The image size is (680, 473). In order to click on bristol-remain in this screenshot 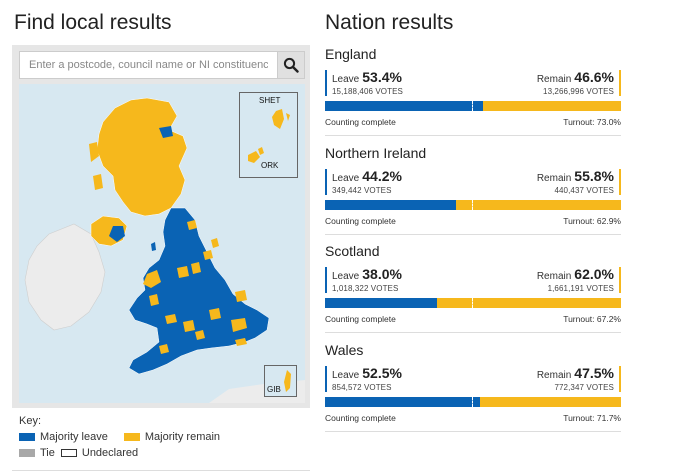, I will do `click(189, 326)`.